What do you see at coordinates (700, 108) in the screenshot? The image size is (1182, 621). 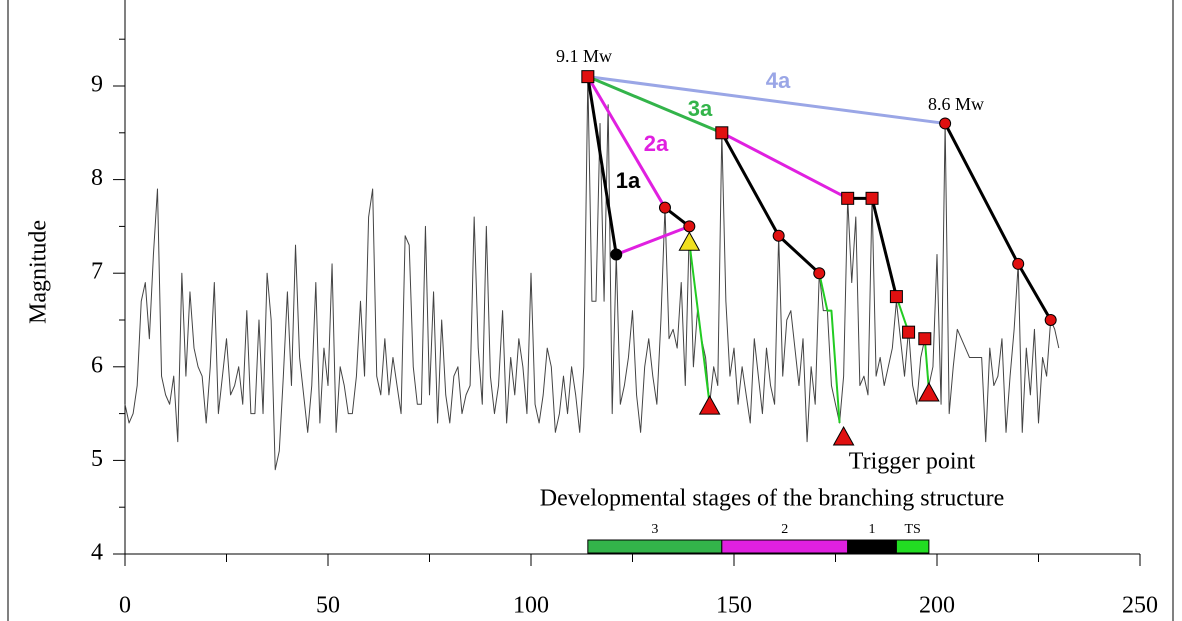 I see `branch-label: 3a` at bounding box center [700, 108].